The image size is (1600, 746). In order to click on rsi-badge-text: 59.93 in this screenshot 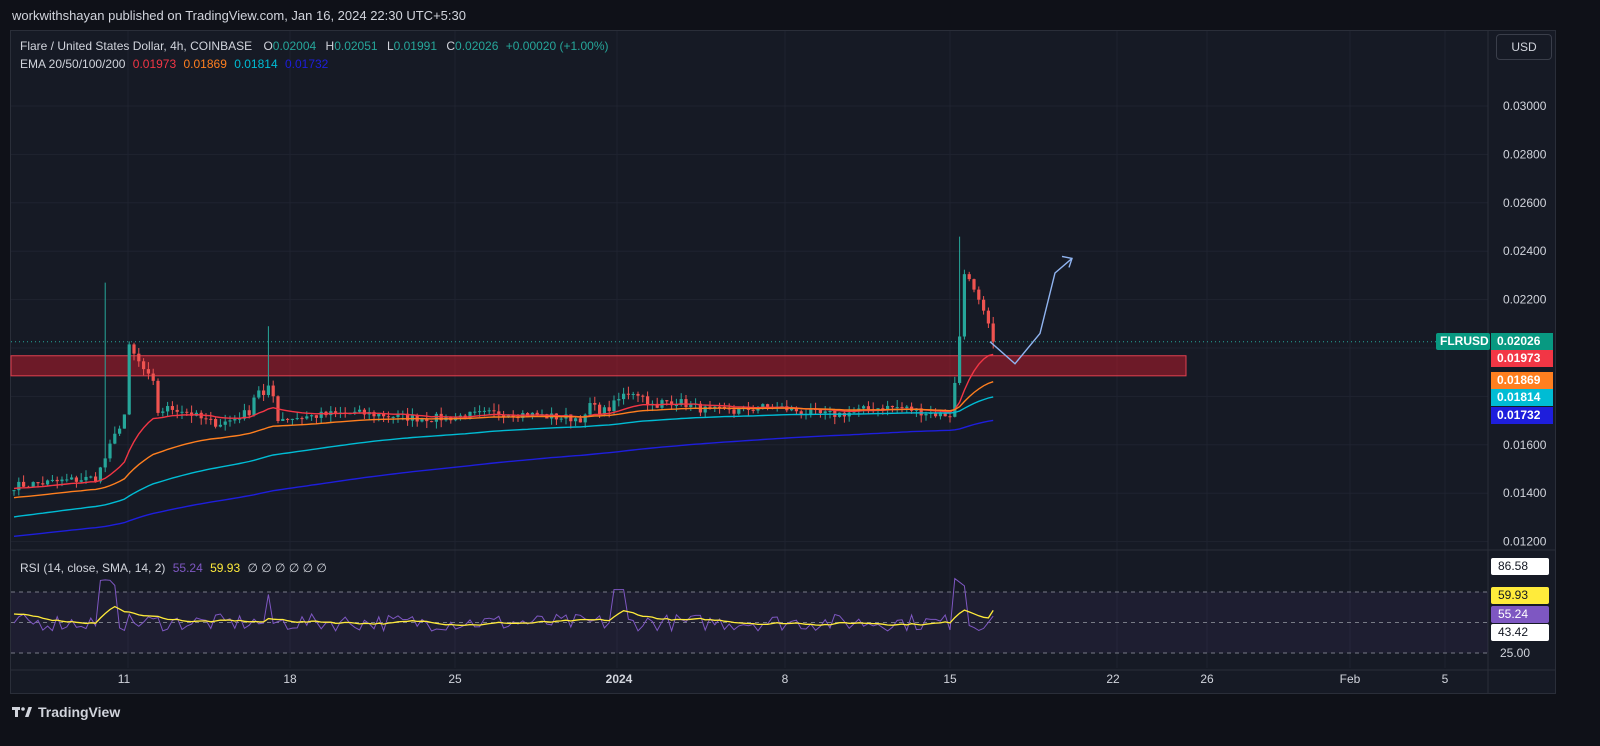, I will do `click(1513, 595)`.